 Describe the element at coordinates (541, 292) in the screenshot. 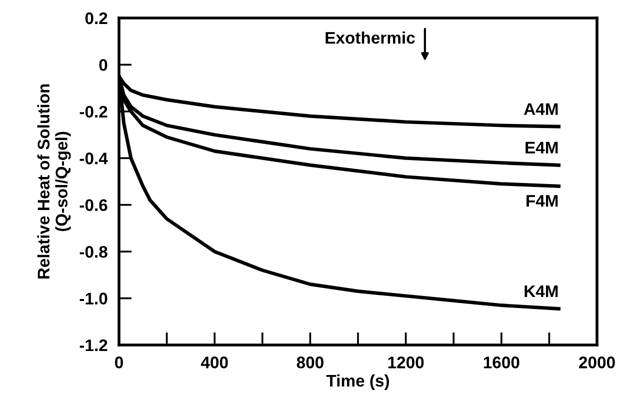

I see `series-label: K4M` at that location.